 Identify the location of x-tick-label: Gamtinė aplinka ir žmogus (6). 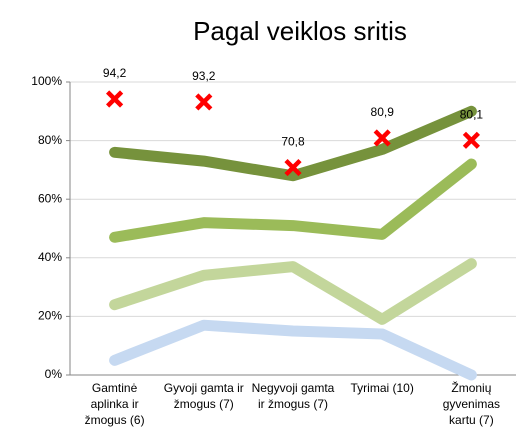
(114, 404).